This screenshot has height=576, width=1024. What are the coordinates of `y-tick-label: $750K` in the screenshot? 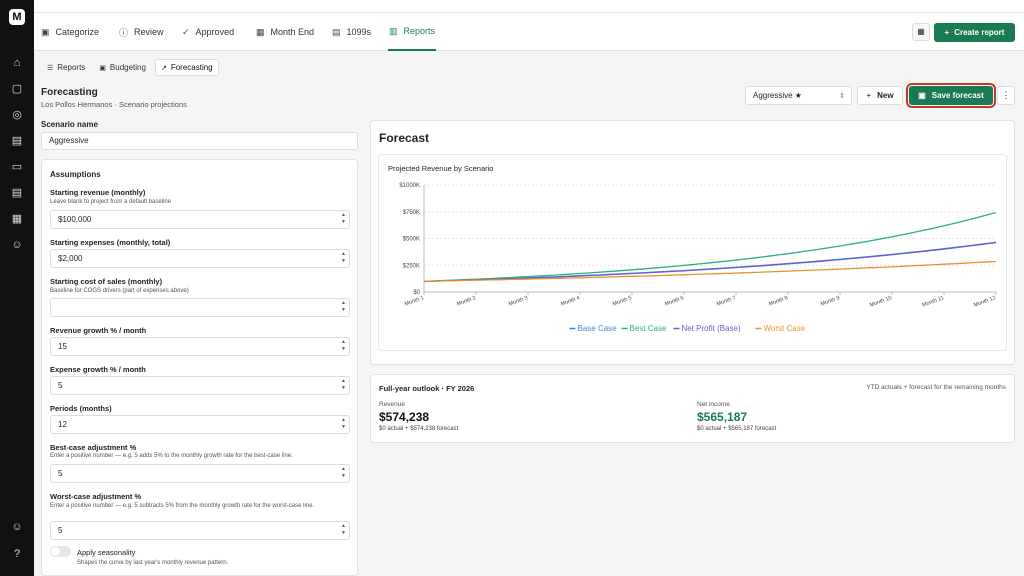 It's located at (411, 213).